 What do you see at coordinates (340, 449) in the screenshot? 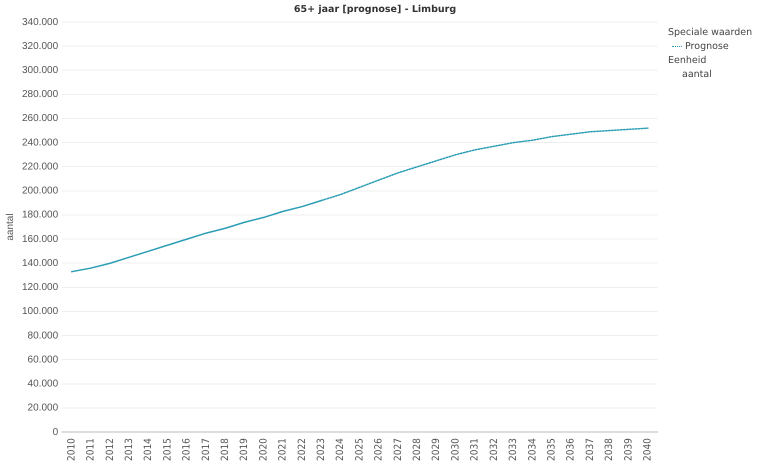
I see `x-tick-label: 2024` at bounding box center [340, 449].